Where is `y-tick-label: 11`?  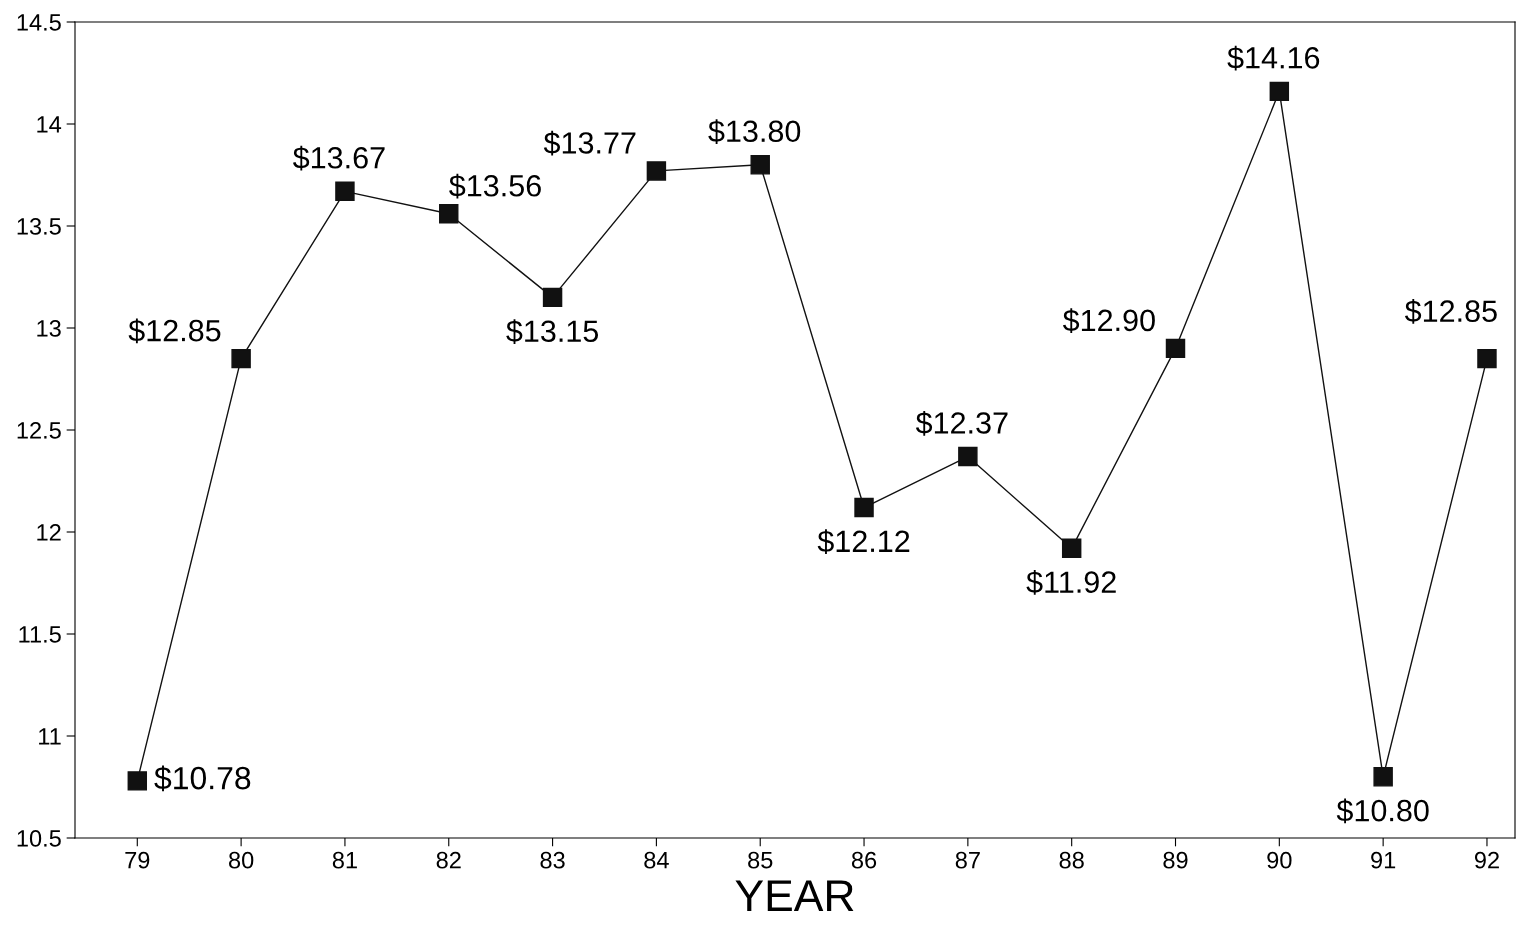
y-tick-label: 11 is located at coordinates (50, 736).